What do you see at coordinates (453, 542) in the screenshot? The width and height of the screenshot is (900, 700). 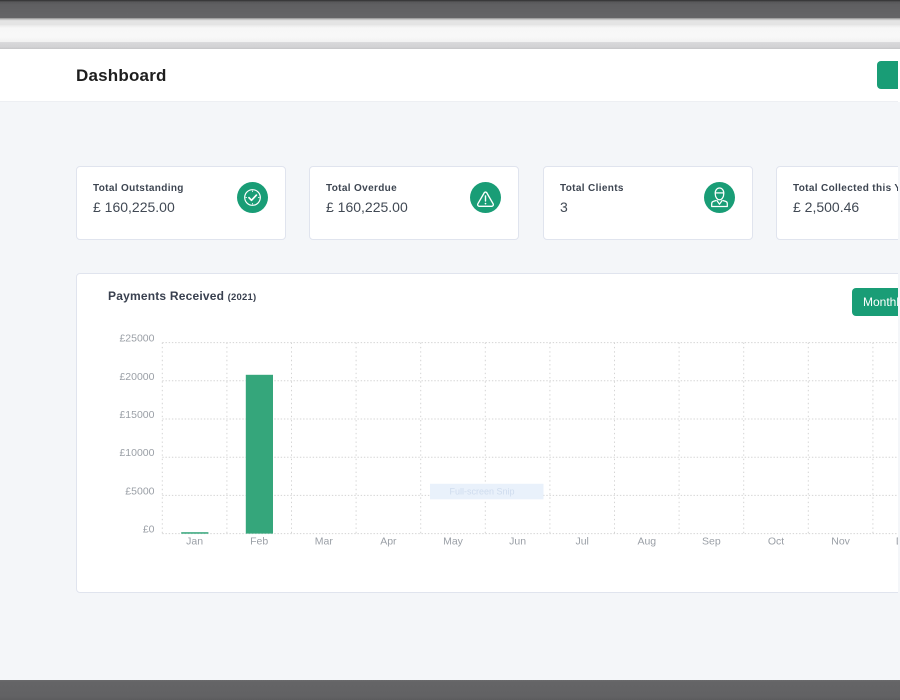 I see `svg-text: May` at bounding box center [453, 542].